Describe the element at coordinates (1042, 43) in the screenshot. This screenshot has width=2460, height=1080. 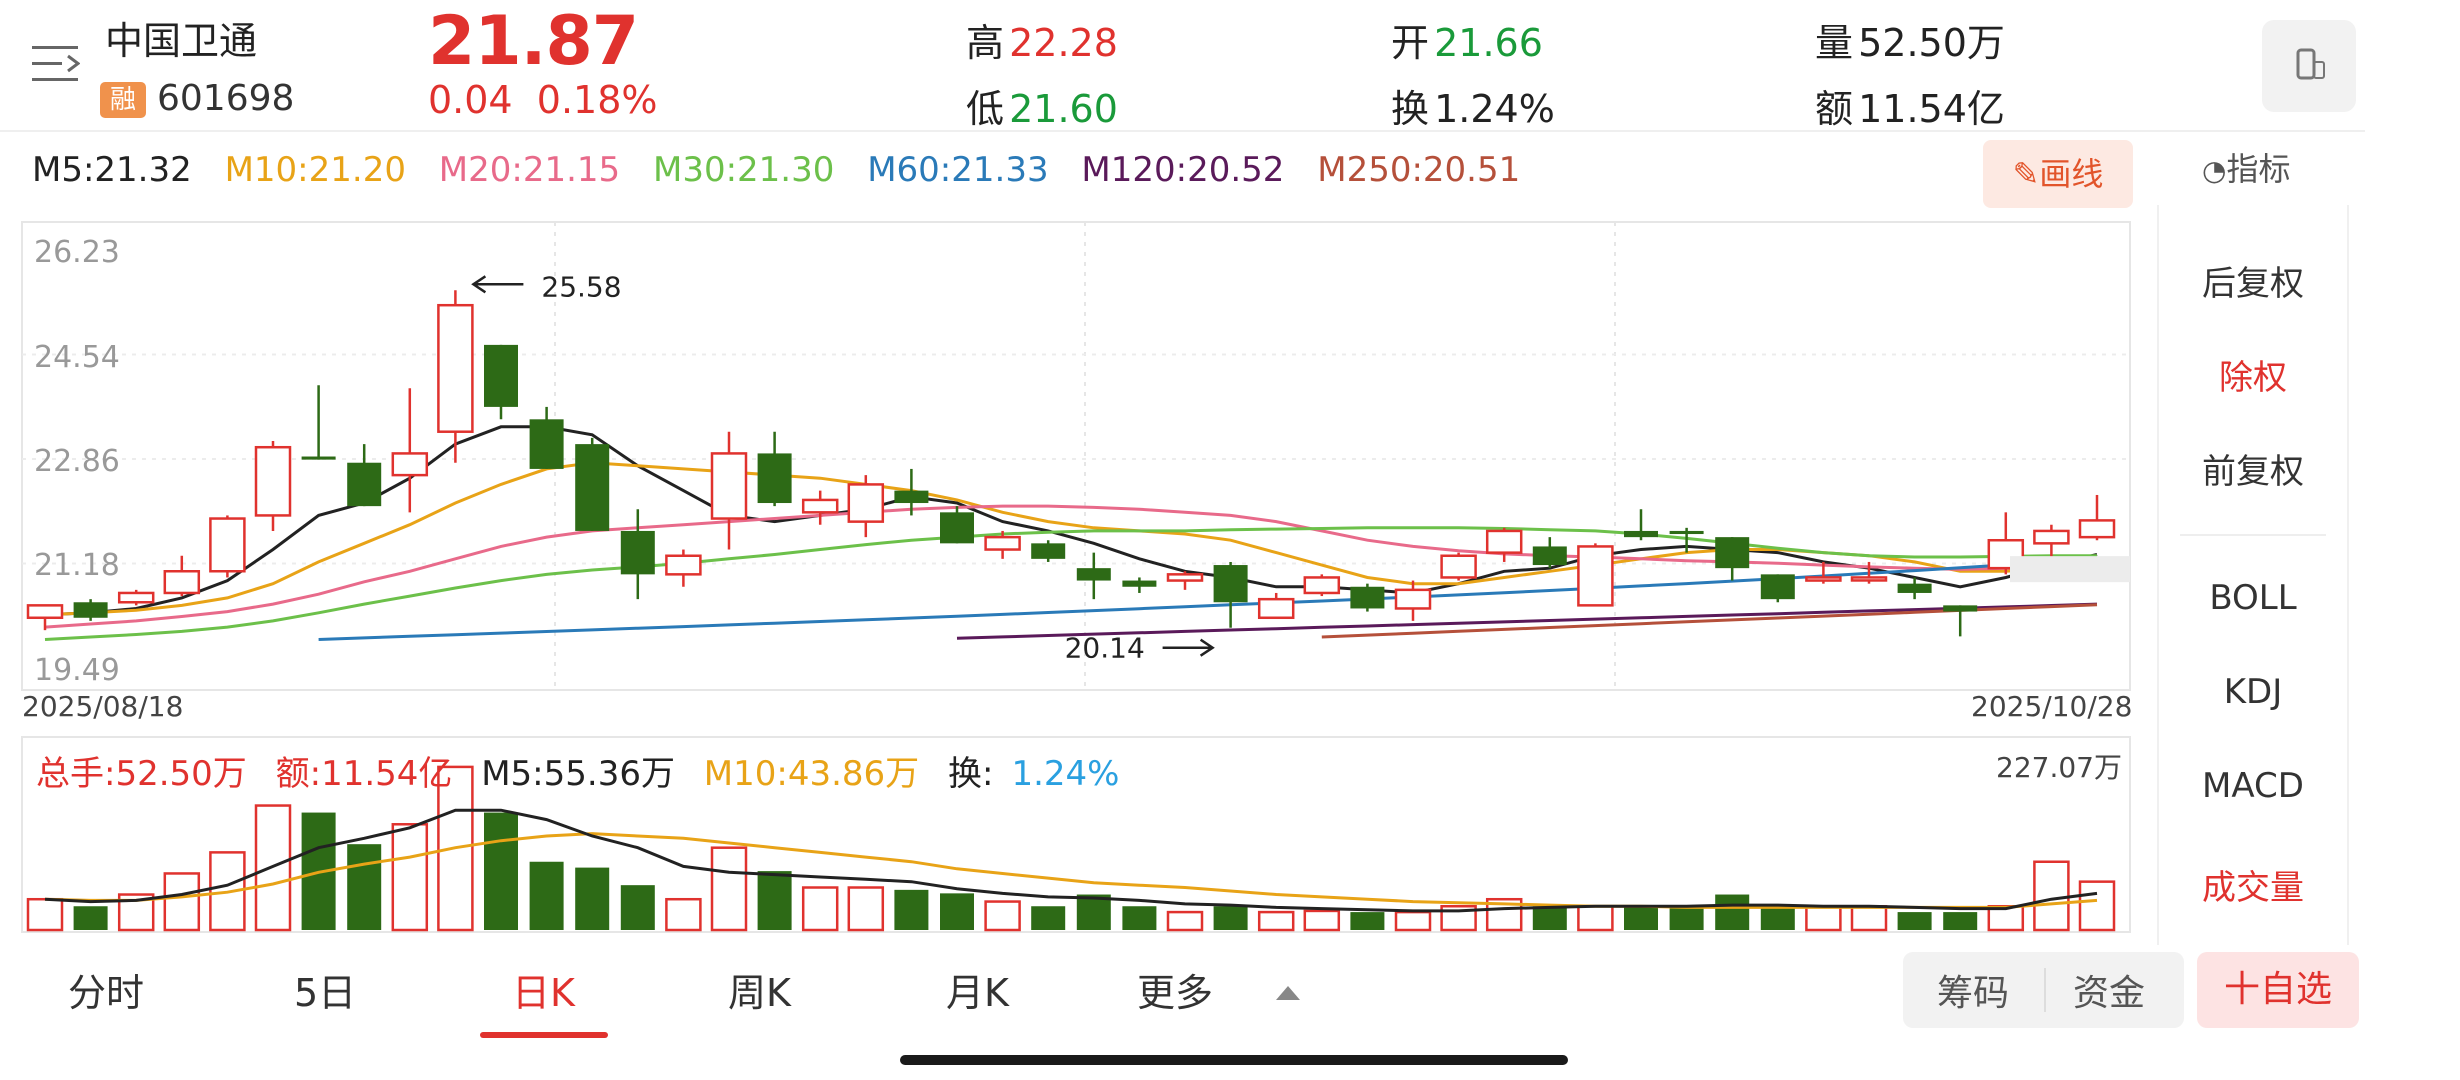
I see `stat-high: 高 22.28` at that location.